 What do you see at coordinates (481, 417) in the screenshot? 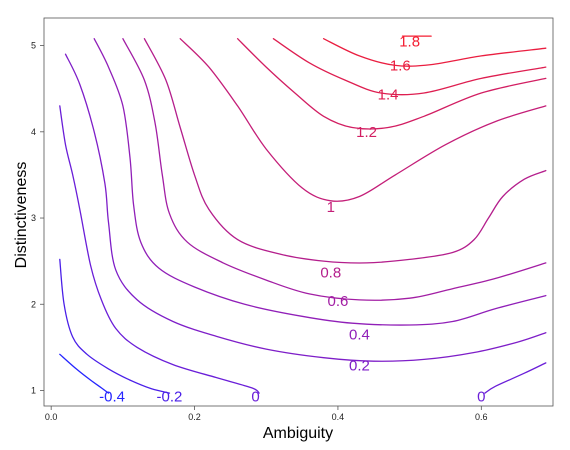
I see `x-tick-label: 0.6` at bounding box center [481, 417].